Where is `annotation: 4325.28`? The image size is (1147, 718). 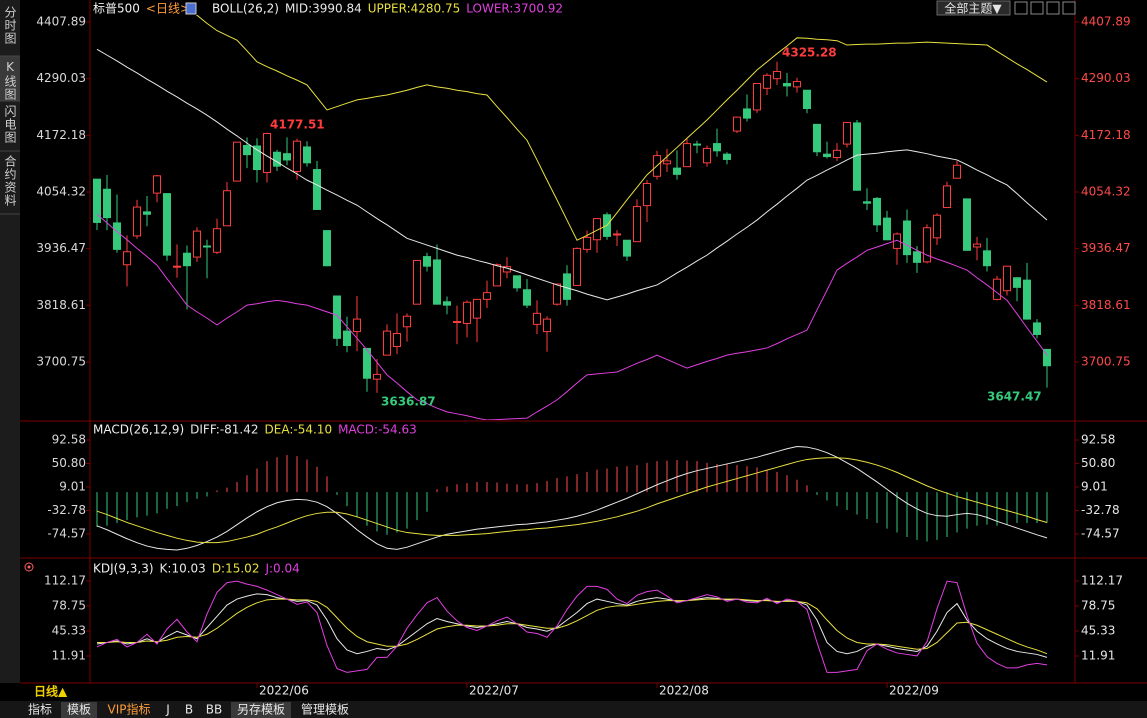 annotation: 4325.28 is located at coordinates (809, 53).